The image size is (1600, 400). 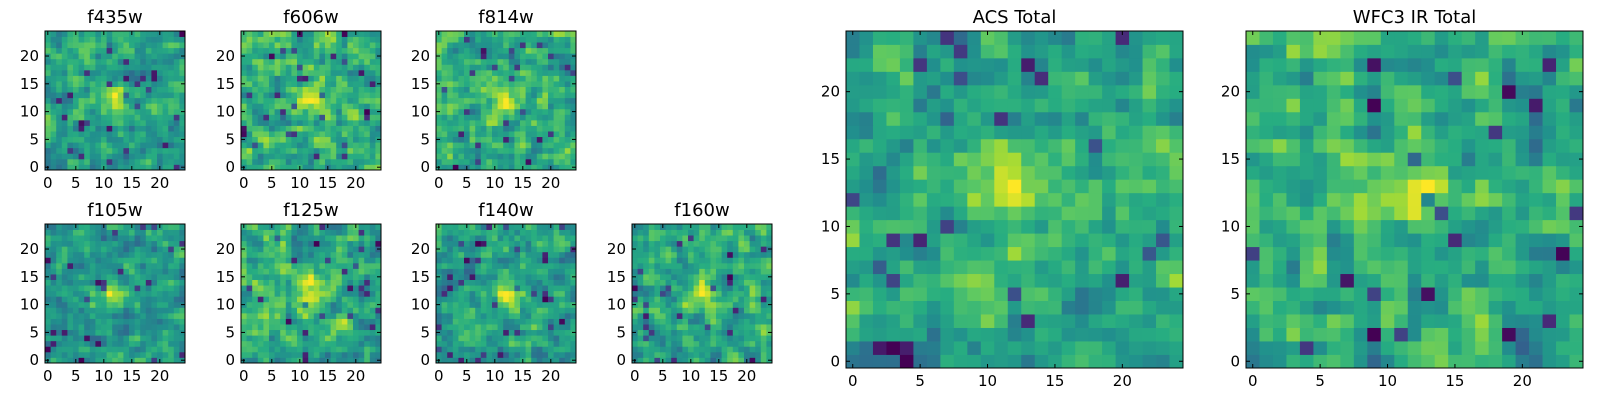 I want to click on y-tick-label: 0, so click(x=34, y=360).